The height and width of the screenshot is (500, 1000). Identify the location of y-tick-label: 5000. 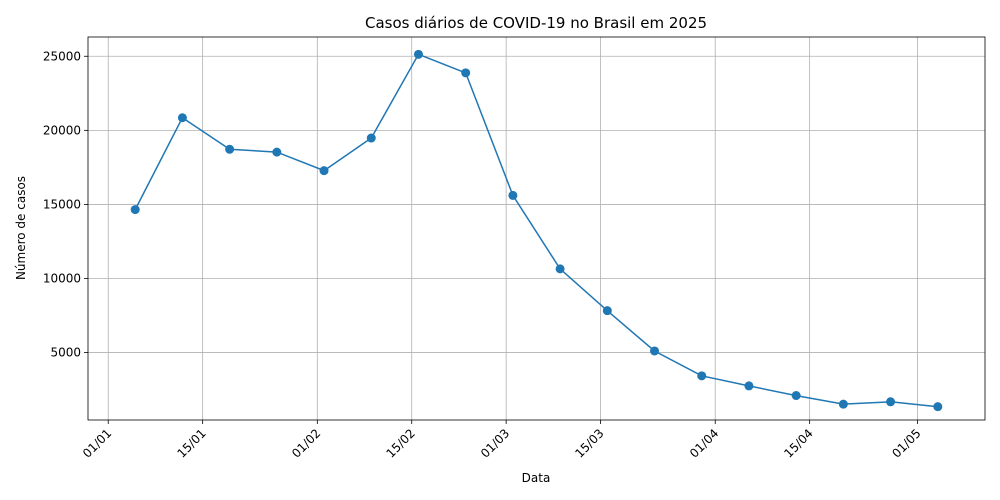
(65, 353).